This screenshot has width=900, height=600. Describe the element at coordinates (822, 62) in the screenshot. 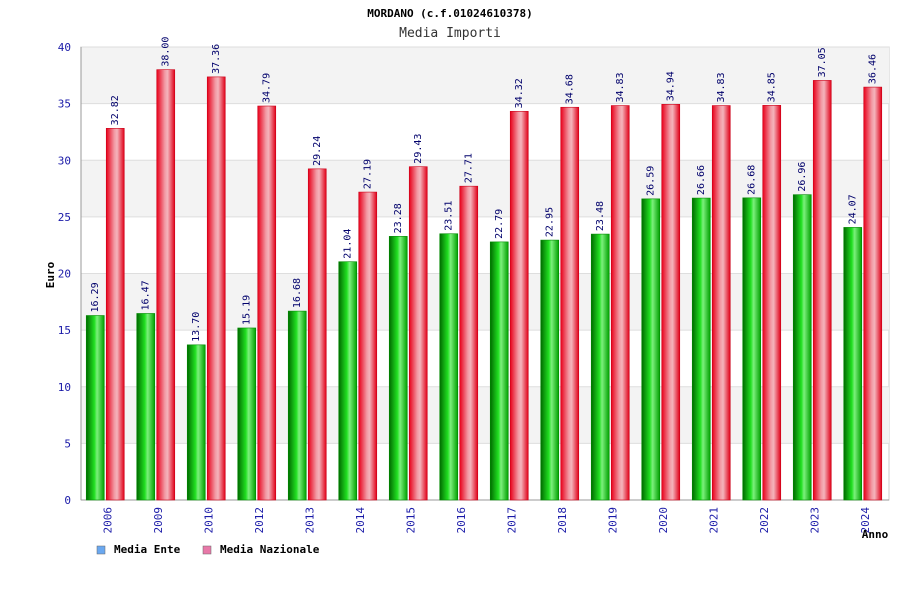

I see `value-label: 37.05` at that location.